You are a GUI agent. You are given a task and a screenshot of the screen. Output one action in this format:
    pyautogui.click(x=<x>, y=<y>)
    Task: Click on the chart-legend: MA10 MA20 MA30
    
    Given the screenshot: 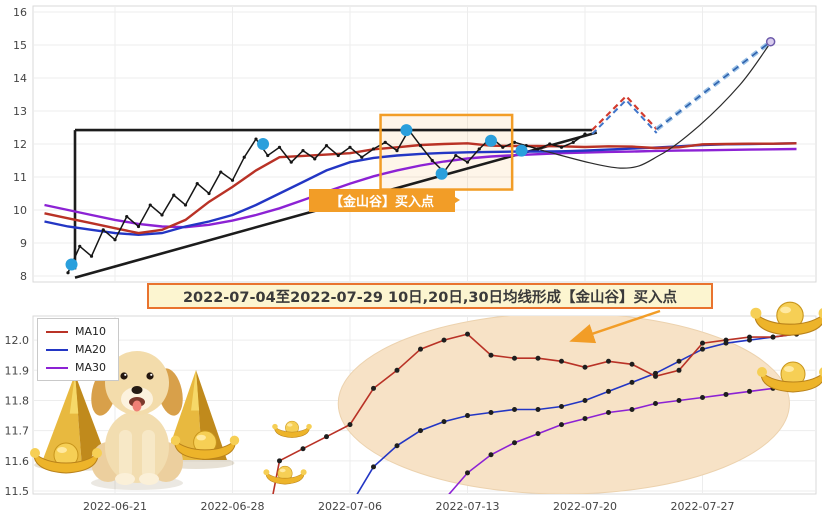 What is the action you would take?
    pyautogui.click(x=78, y=349)
    